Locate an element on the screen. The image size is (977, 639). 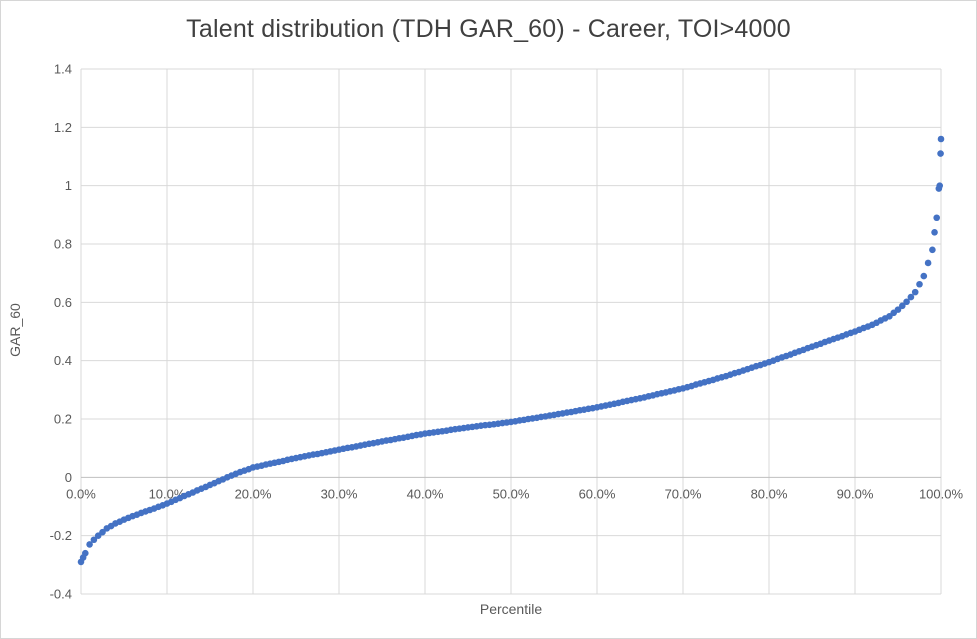
y-tick-label: -0.4 is located at coordinates (61, 594).